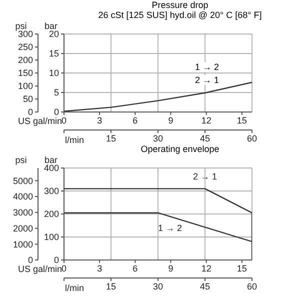 The height and width of the screenshot is (300, 300). Describe the element at coordinates (180, 15) in the screenshot. I see `chart-subtitle: 26 cSt [125 SUS] hyd.oil @ 20° C [68° F]` at that location.